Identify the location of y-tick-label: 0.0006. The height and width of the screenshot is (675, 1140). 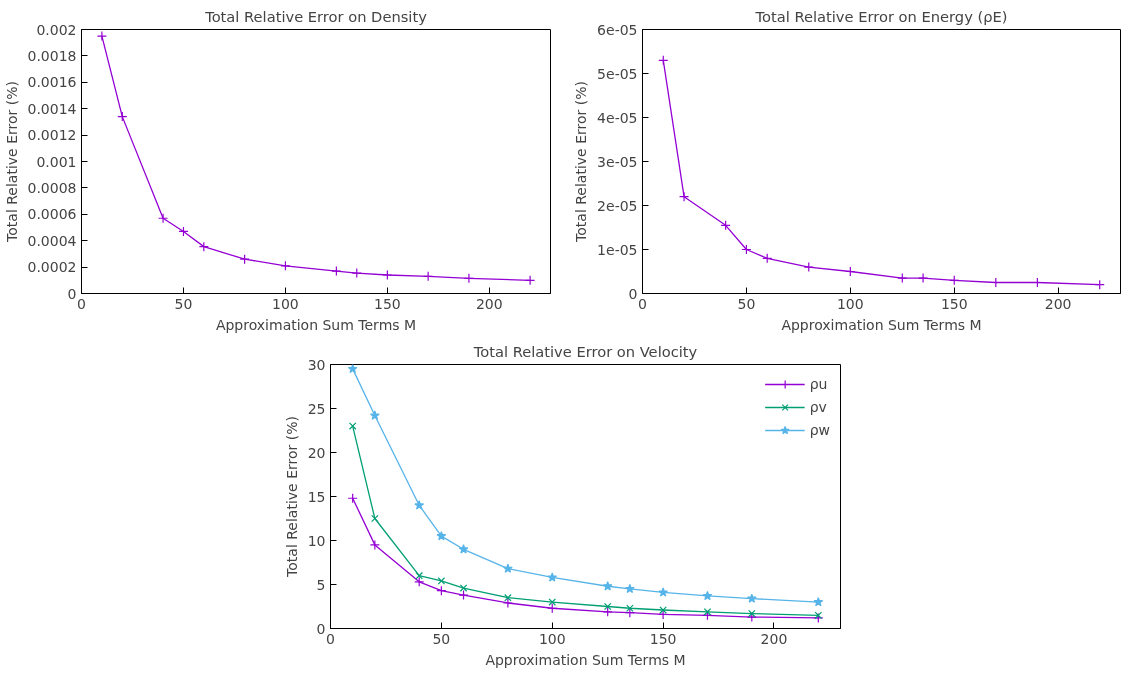
(52, 214).